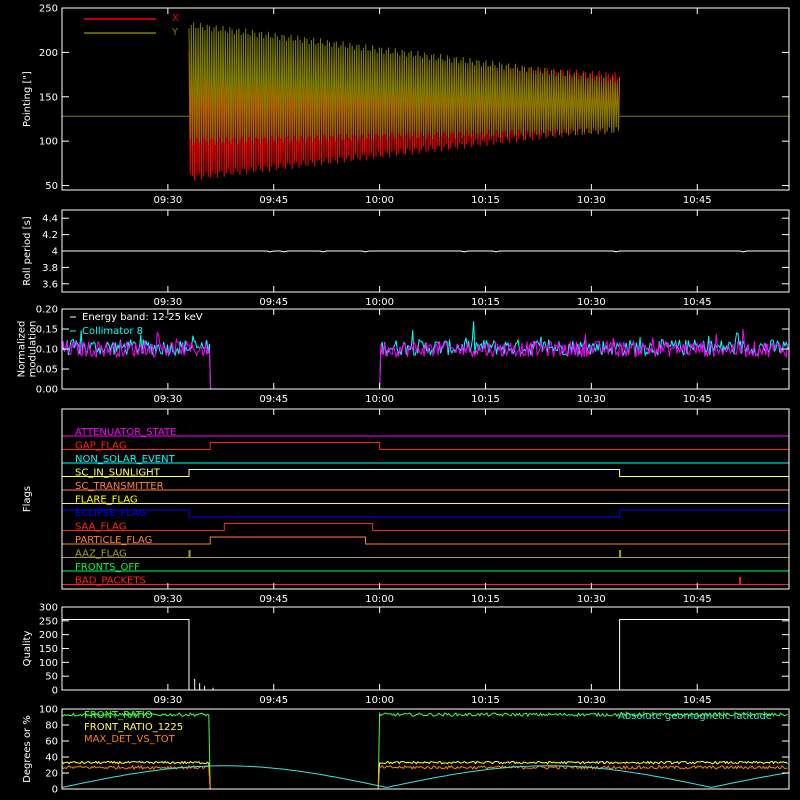  I want to click on y-tick-label: 0.00, so click(47, 390).